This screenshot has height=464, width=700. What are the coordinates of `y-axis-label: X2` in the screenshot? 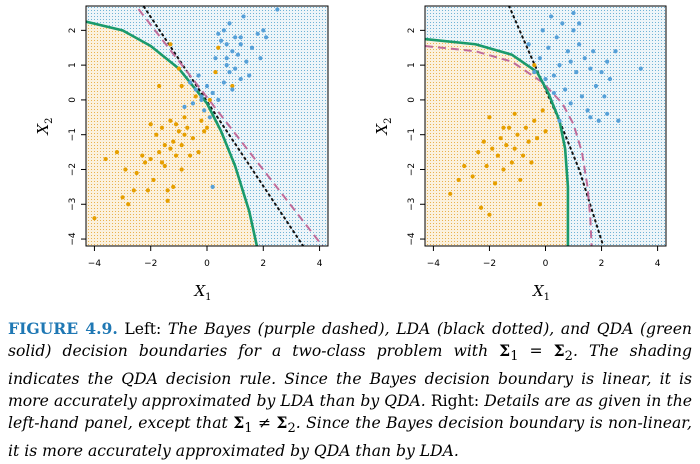 It's located at (44, 126).